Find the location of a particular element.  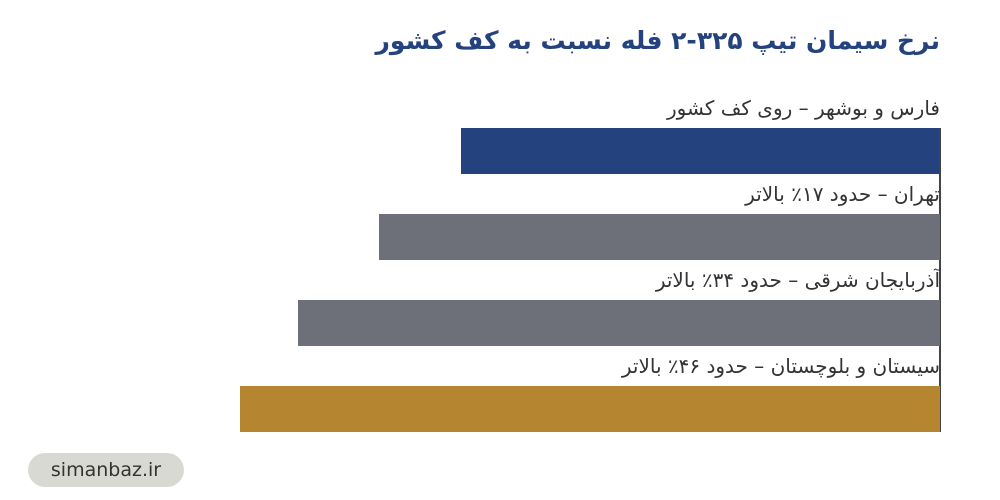

category-label: آذربایجان شرقی – حدود ۳۴٪ بالاتر is located at coordinates (797, 280).